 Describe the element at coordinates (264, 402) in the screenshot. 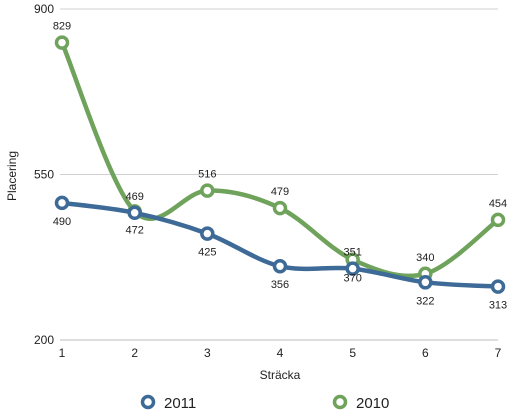

I see `legend: 2011 2010` at that location.